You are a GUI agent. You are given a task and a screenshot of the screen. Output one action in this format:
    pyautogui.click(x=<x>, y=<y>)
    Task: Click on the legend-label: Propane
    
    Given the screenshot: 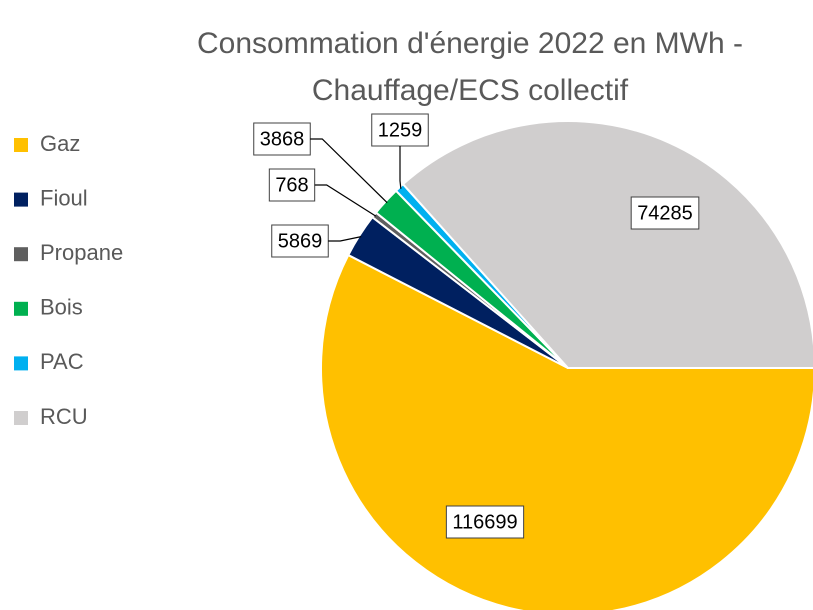 What is the action you would take?
    pyautogui.click(x=81, y=252)
    